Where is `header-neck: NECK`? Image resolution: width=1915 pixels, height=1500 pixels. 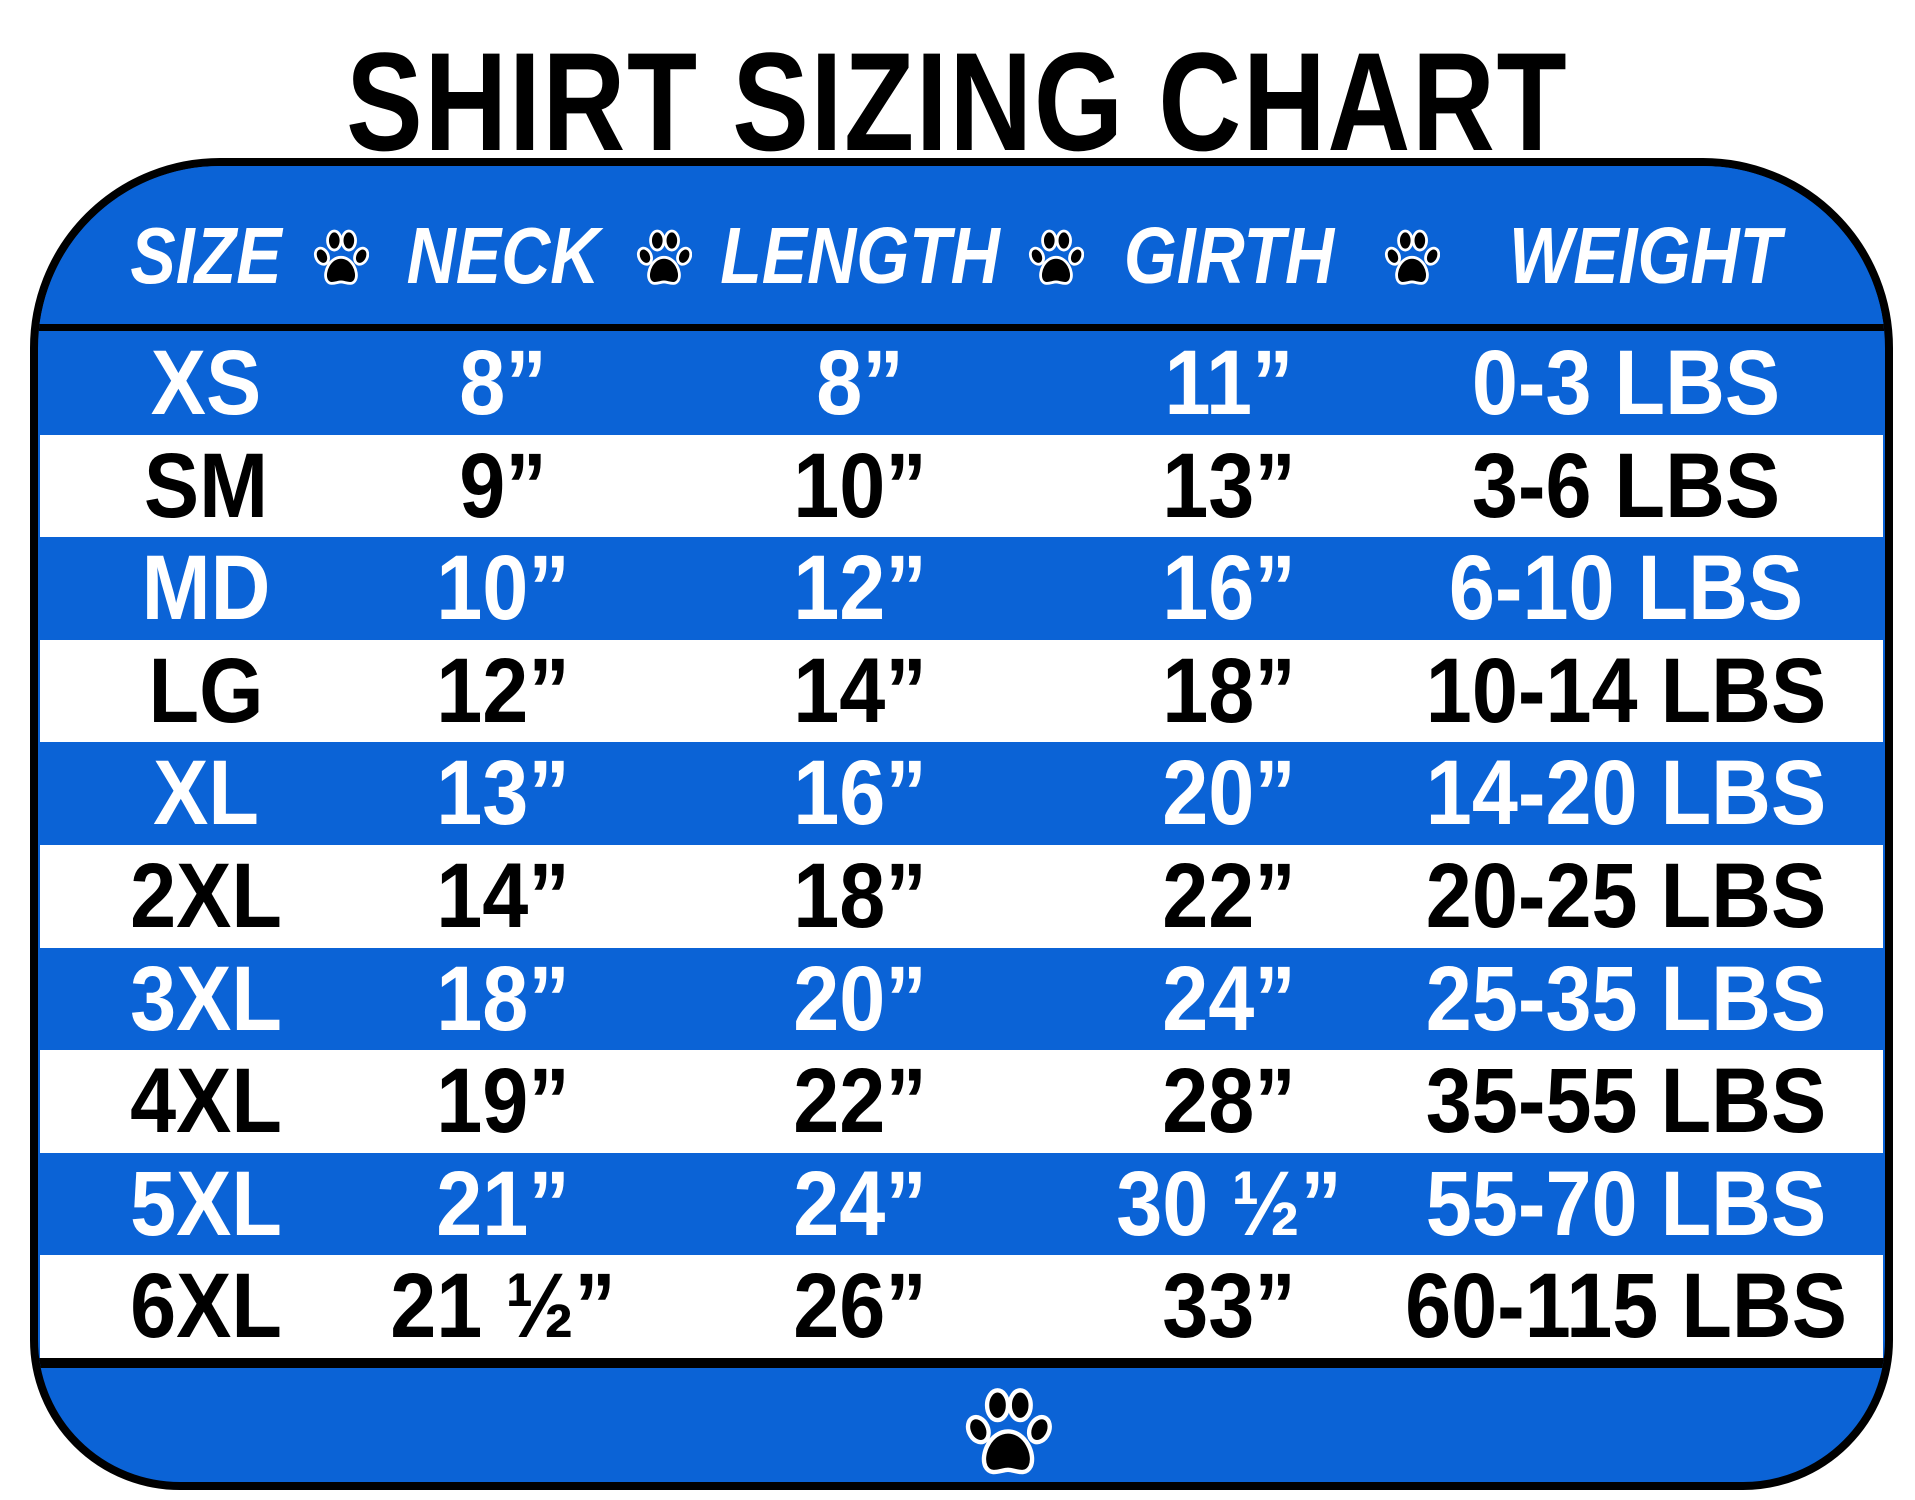
header-neck: NECK is located at coordinates (503, 255).